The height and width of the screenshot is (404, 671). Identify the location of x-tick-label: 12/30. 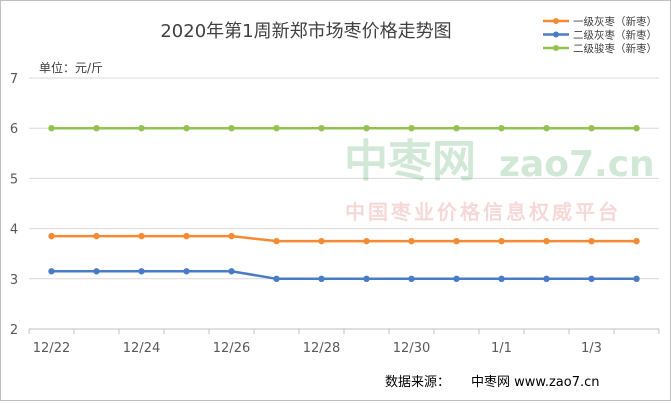
(411, 348).